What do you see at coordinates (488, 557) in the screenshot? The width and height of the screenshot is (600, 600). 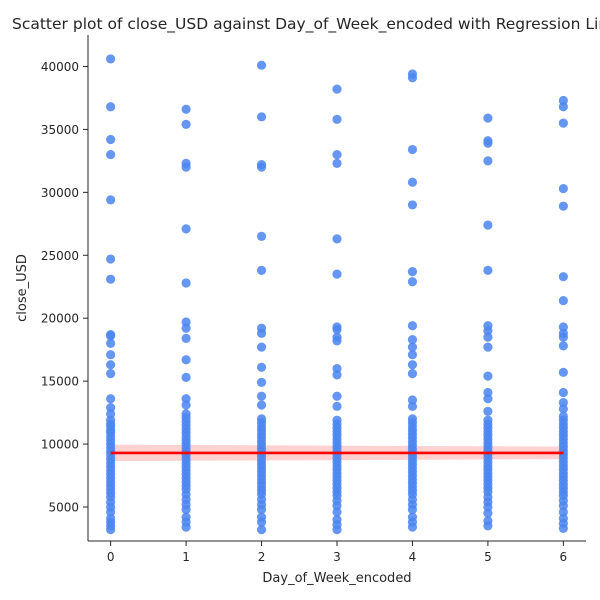 I see `x-tick-label: 5` at bounding box center [488, 557].